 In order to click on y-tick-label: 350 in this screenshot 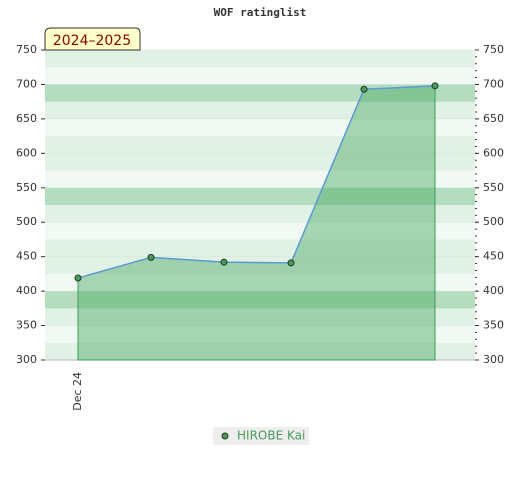, I will do `click(26, 325)`.